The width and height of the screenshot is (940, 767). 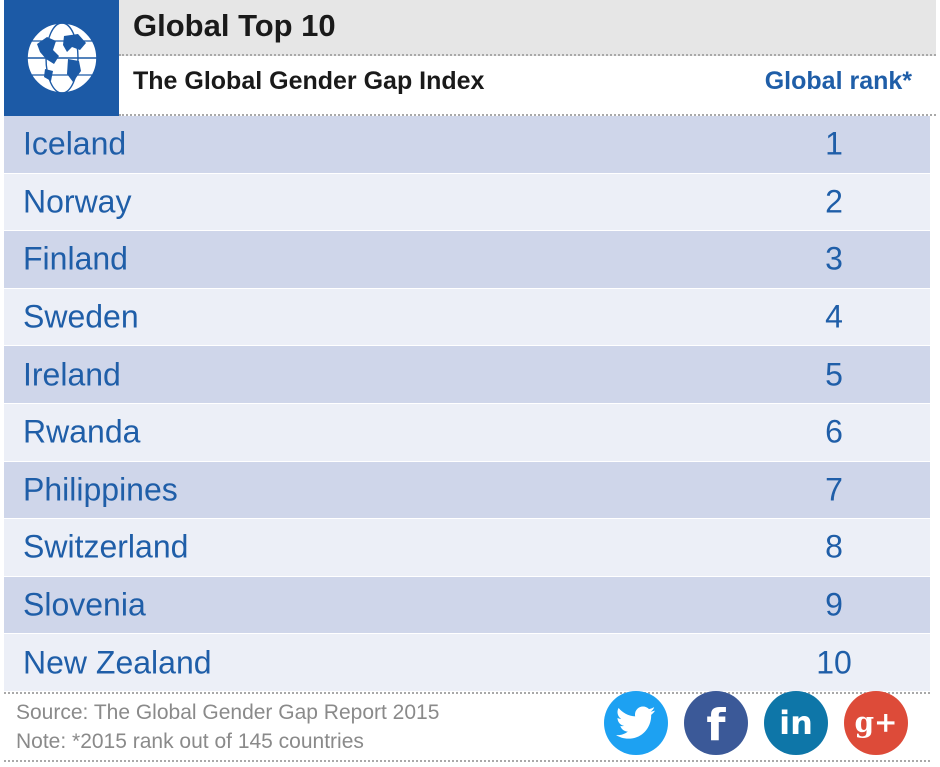 I want to click on twitter-share-button, so click(x=636, y=723).